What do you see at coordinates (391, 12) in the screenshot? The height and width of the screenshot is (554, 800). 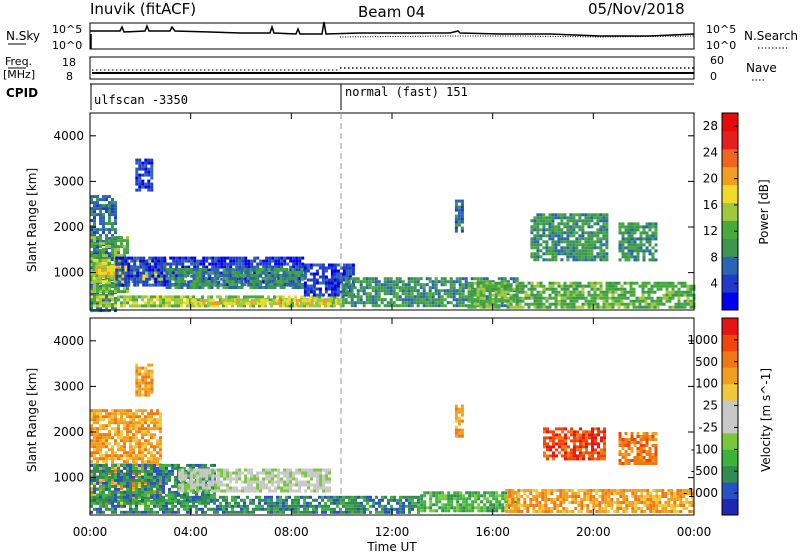 I see `beam-title: Beam 04` at bounding box center [391, 12].